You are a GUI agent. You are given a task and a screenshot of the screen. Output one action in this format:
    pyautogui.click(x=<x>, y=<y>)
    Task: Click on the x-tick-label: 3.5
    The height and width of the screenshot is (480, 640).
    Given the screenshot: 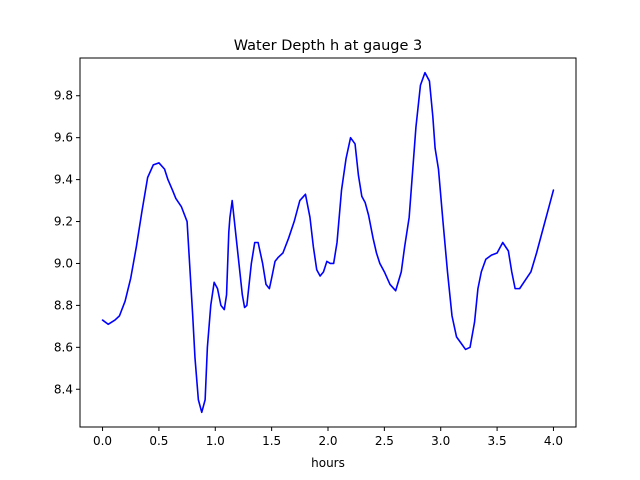 What is the action you would take?
    pyautogui.click(x=497, y=441)
    